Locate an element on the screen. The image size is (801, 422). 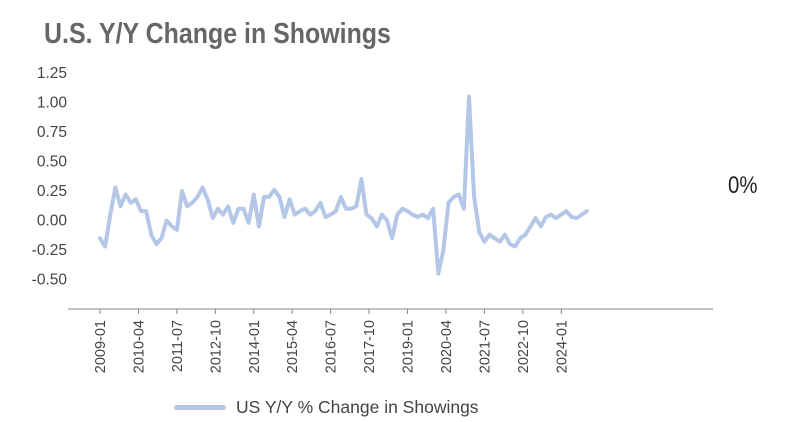
y-tick-label: 1.00 is located at coordinates (52, 103).